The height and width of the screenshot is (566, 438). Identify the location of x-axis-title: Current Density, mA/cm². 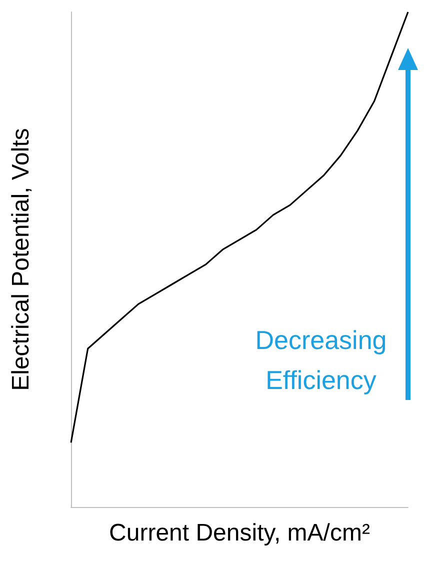
(239, 533).